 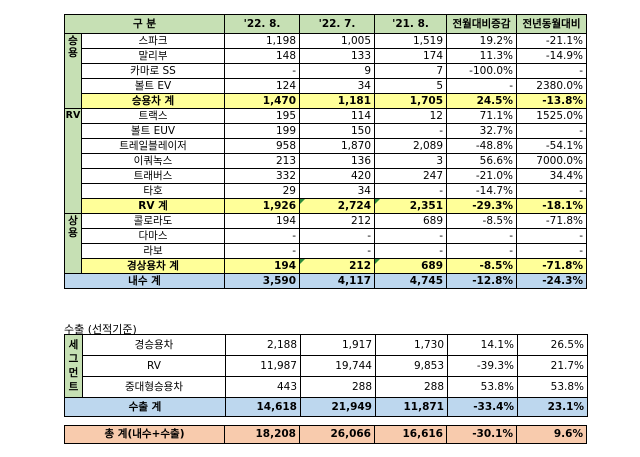 I want to click on cell-value: 4,117, so click(x=337, y=281).